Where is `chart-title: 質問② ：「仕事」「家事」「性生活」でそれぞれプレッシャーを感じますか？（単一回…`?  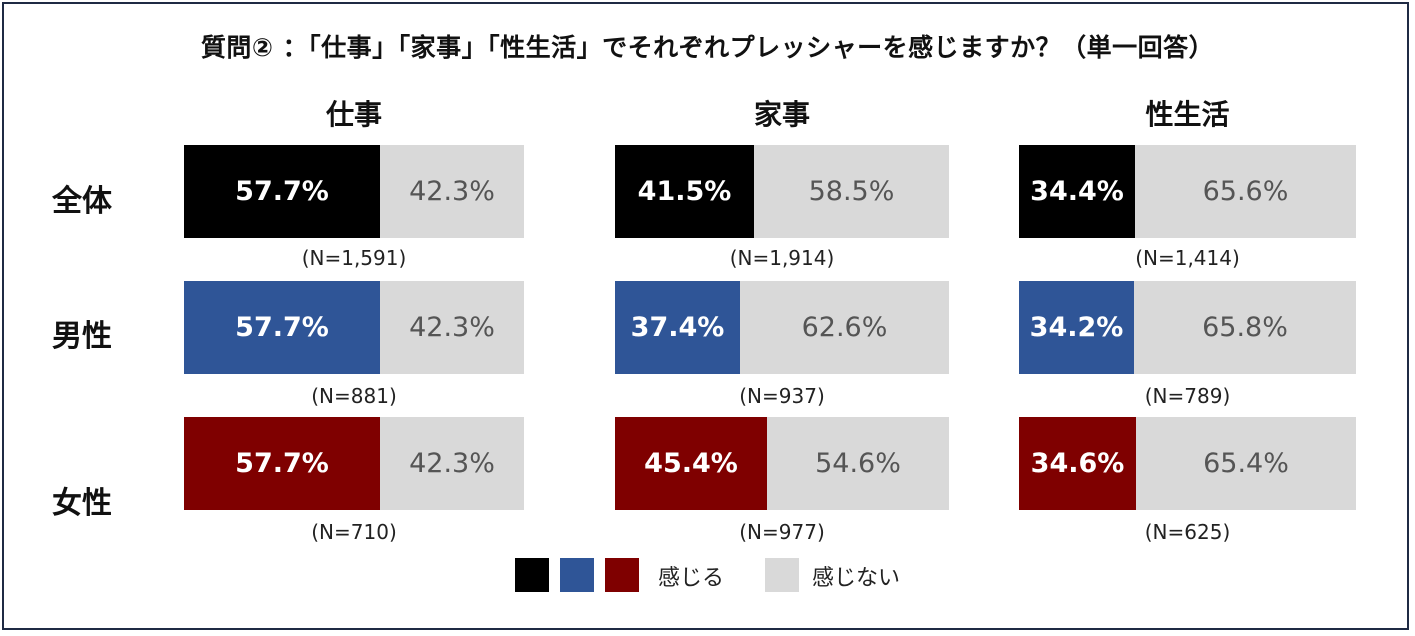 chart-title: 質問② ：「仕事」「家事」「性生活」でそれぞれプレッシャーを感じますか？（単一回… is located at coordinates (707, 47).